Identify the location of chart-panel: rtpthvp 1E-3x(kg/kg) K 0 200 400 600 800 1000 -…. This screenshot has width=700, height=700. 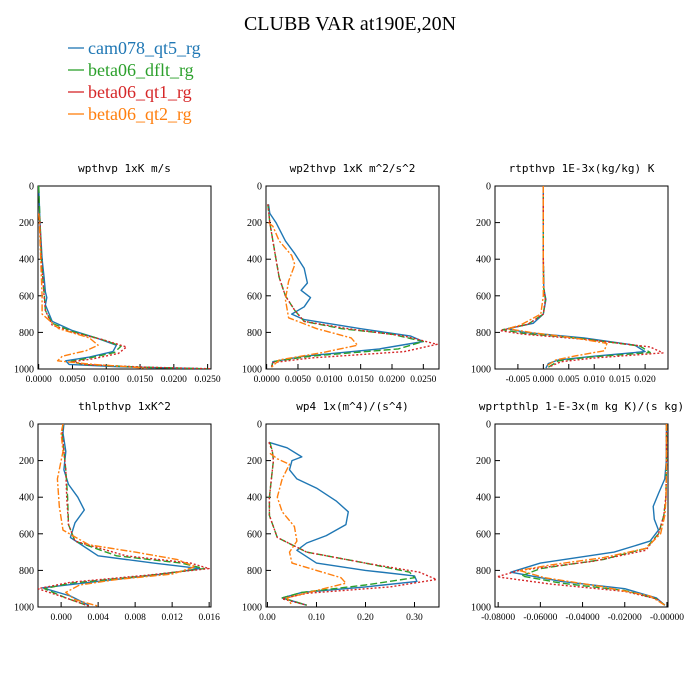
(570, 273).